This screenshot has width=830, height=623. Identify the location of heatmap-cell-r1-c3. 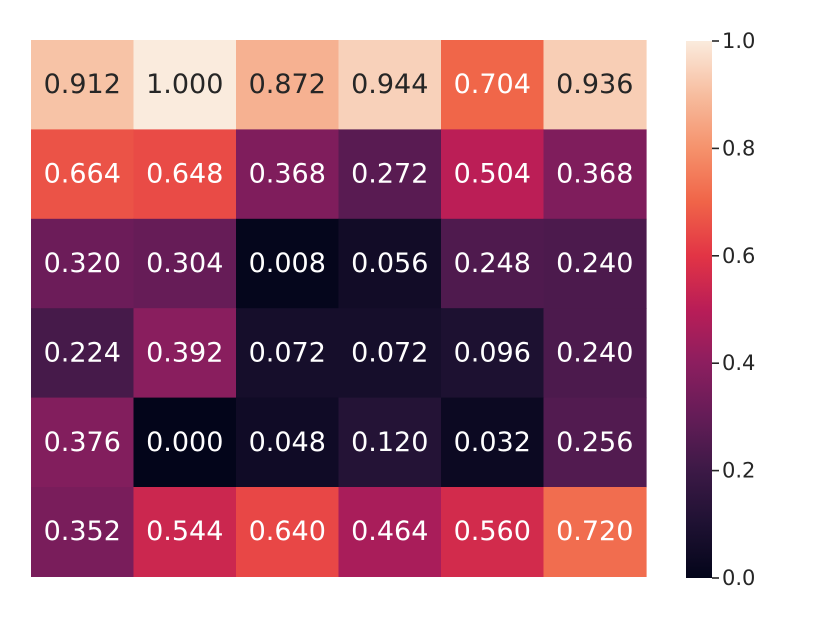
(390, 174).